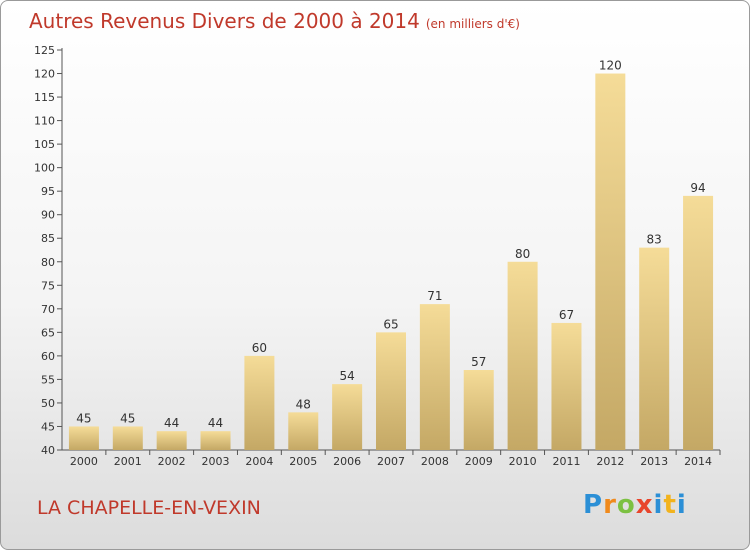 The image size is (750, 550). Describe the element at coordinates (635, 505) in the screenshot. I see `proxiti-logo: Proxiti` at that location.